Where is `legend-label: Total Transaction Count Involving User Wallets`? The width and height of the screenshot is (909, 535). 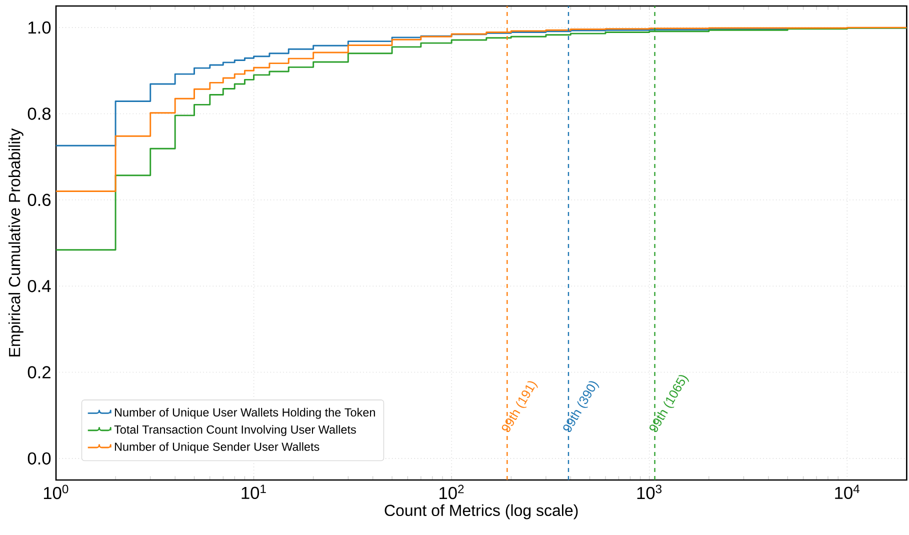 legend-label: Total Transaction Count Involving User Wallets is located at coordinates (235, 430).